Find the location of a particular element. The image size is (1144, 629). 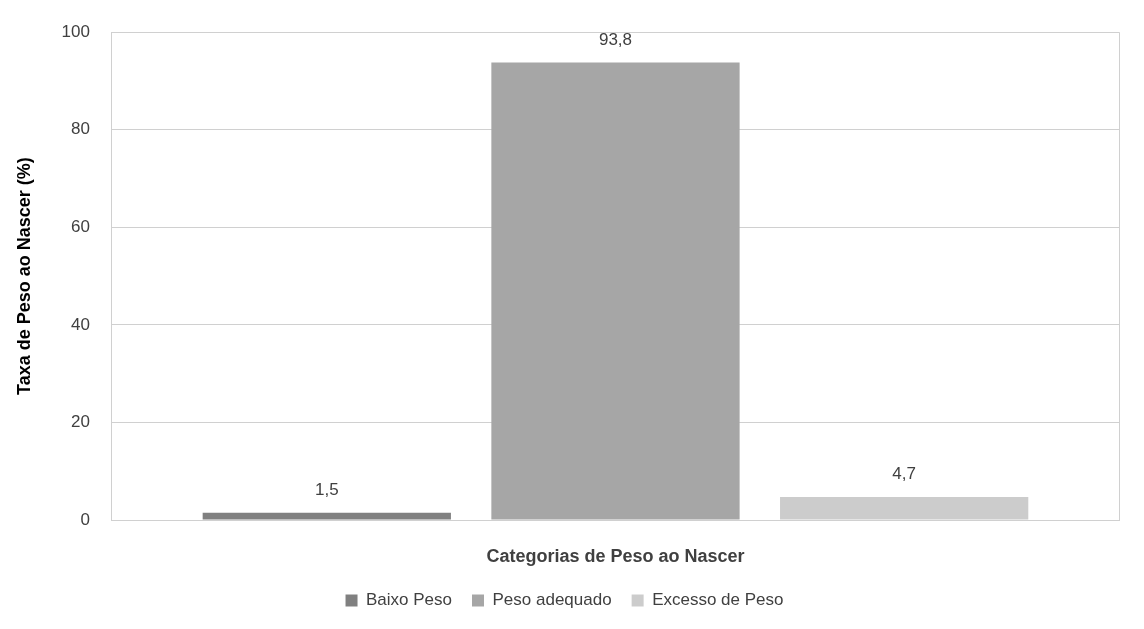

y-tick-label: 100 is located at coordinates (75, 31).